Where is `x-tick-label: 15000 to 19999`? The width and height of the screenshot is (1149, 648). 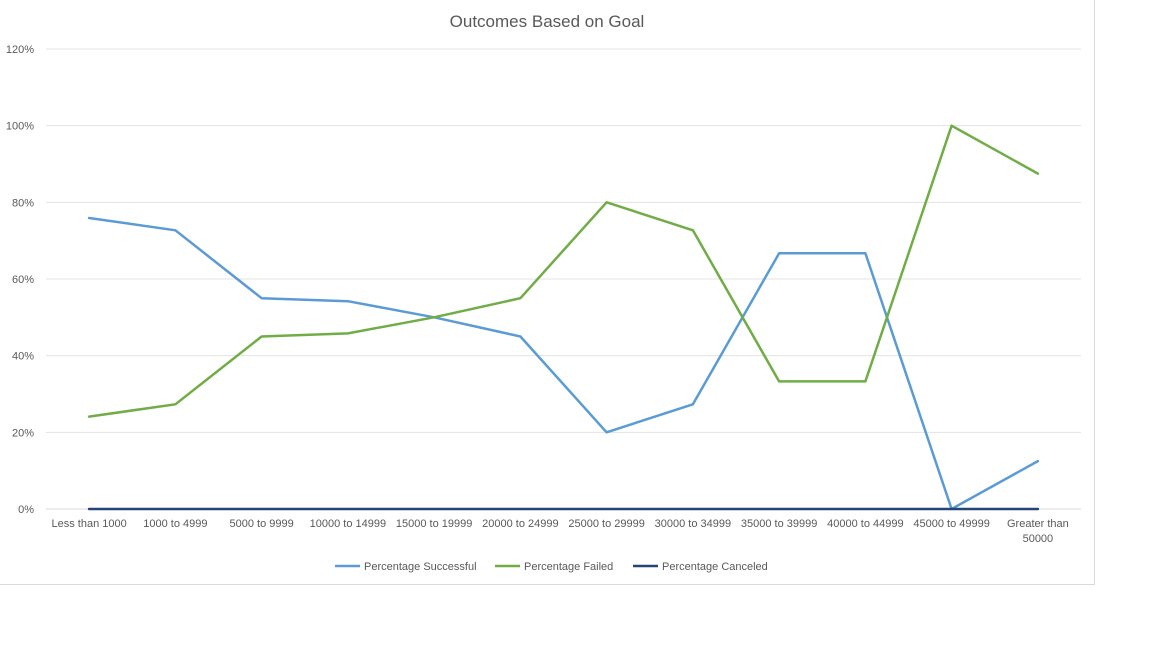 x-tick-label: 15000 to 19999 is located at coordinates (434, 524).